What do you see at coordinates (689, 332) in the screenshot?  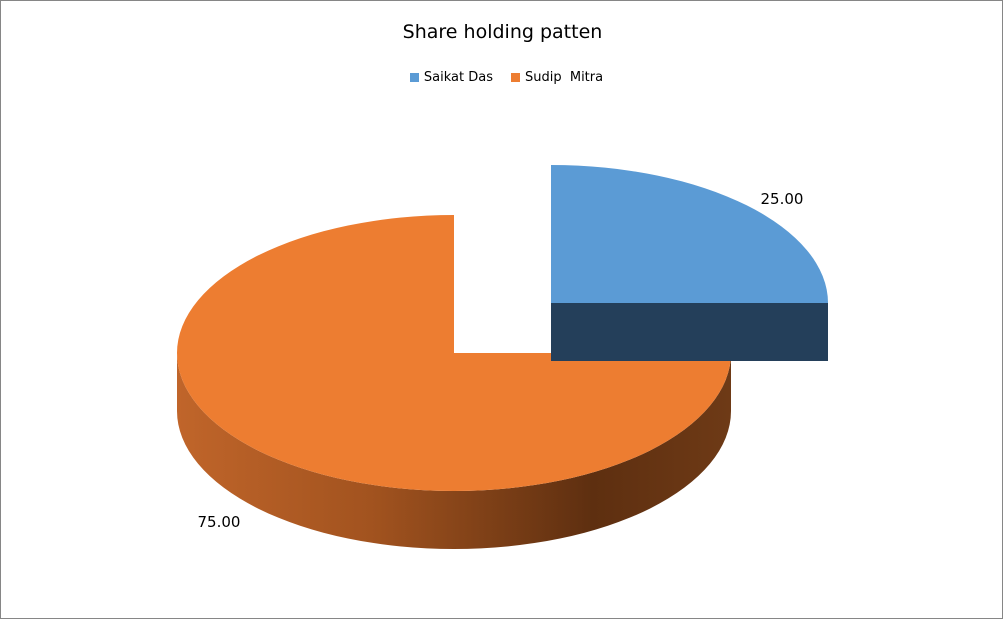 I see `slice-side-saikat-das` at bounding box center [689, 332].